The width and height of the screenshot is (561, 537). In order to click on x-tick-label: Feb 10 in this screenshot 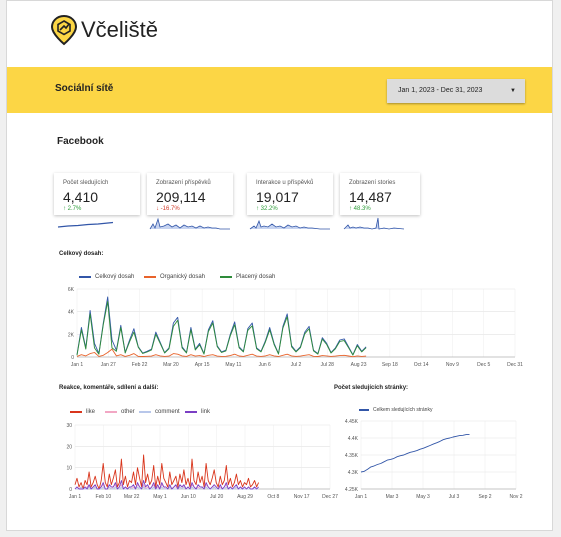, I will do `click(104, 497)`.